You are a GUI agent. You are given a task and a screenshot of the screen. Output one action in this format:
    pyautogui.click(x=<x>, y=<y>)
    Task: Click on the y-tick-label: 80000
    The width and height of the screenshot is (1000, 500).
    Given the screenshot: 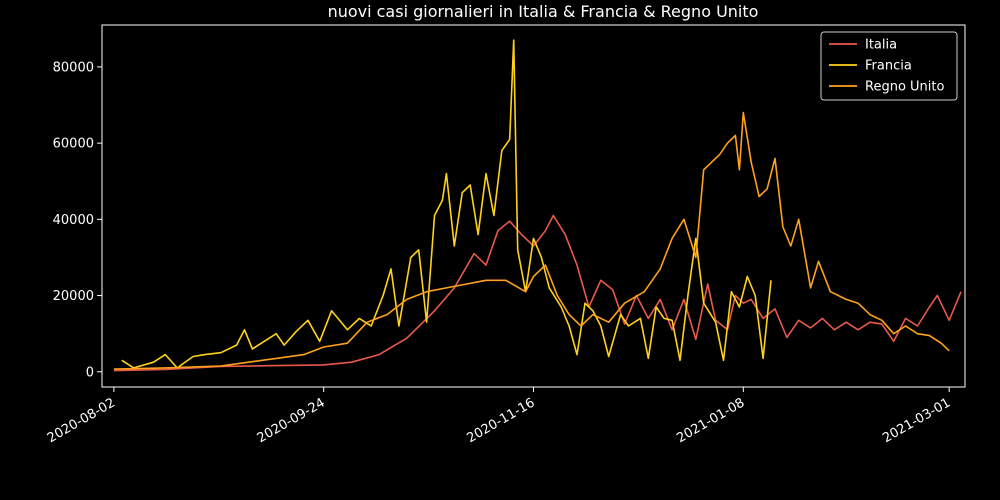 What is the action you would take?
    pyautogui.click(x=73, y=67)
    